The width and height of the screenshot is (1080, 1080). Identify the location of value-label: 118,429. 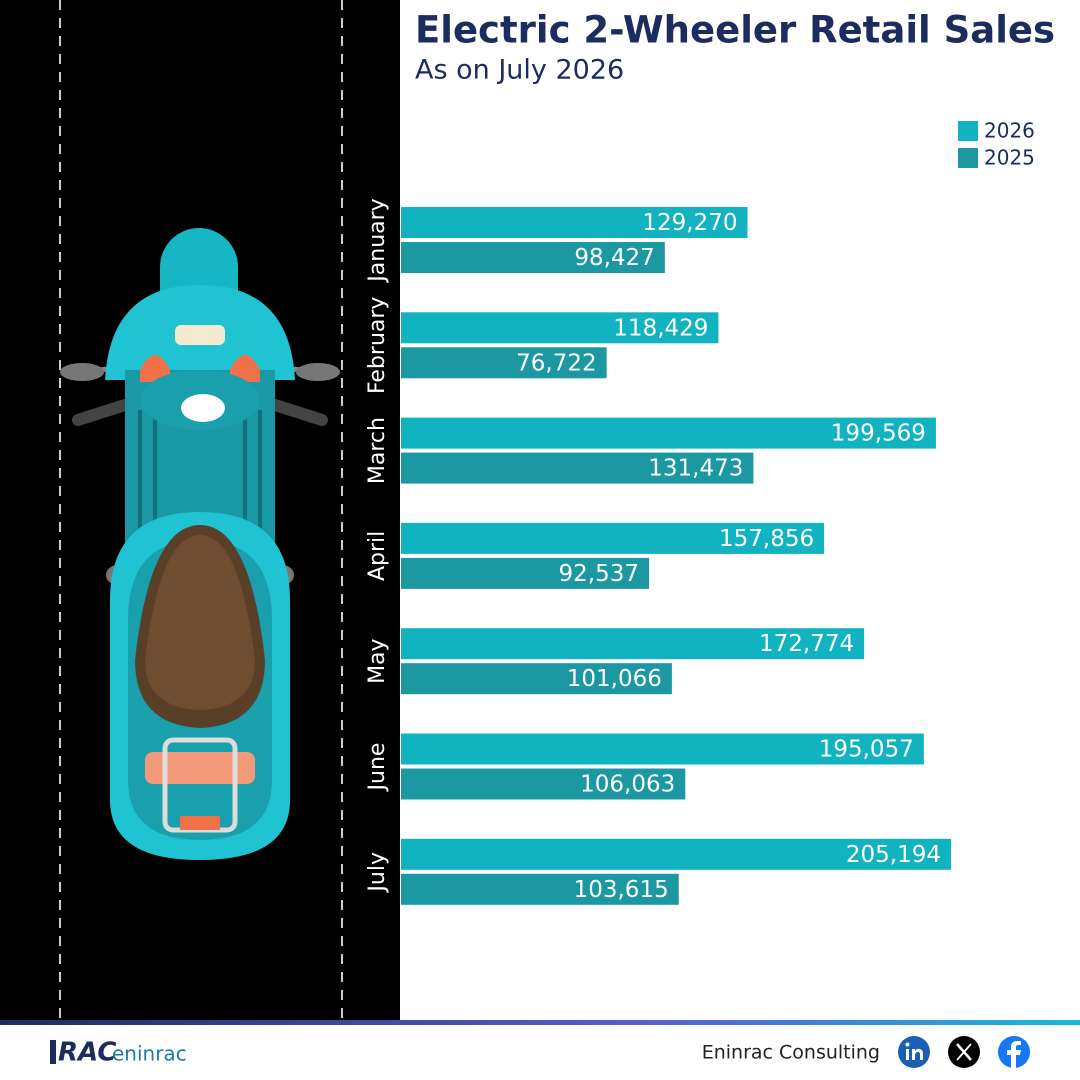
(660, 328).